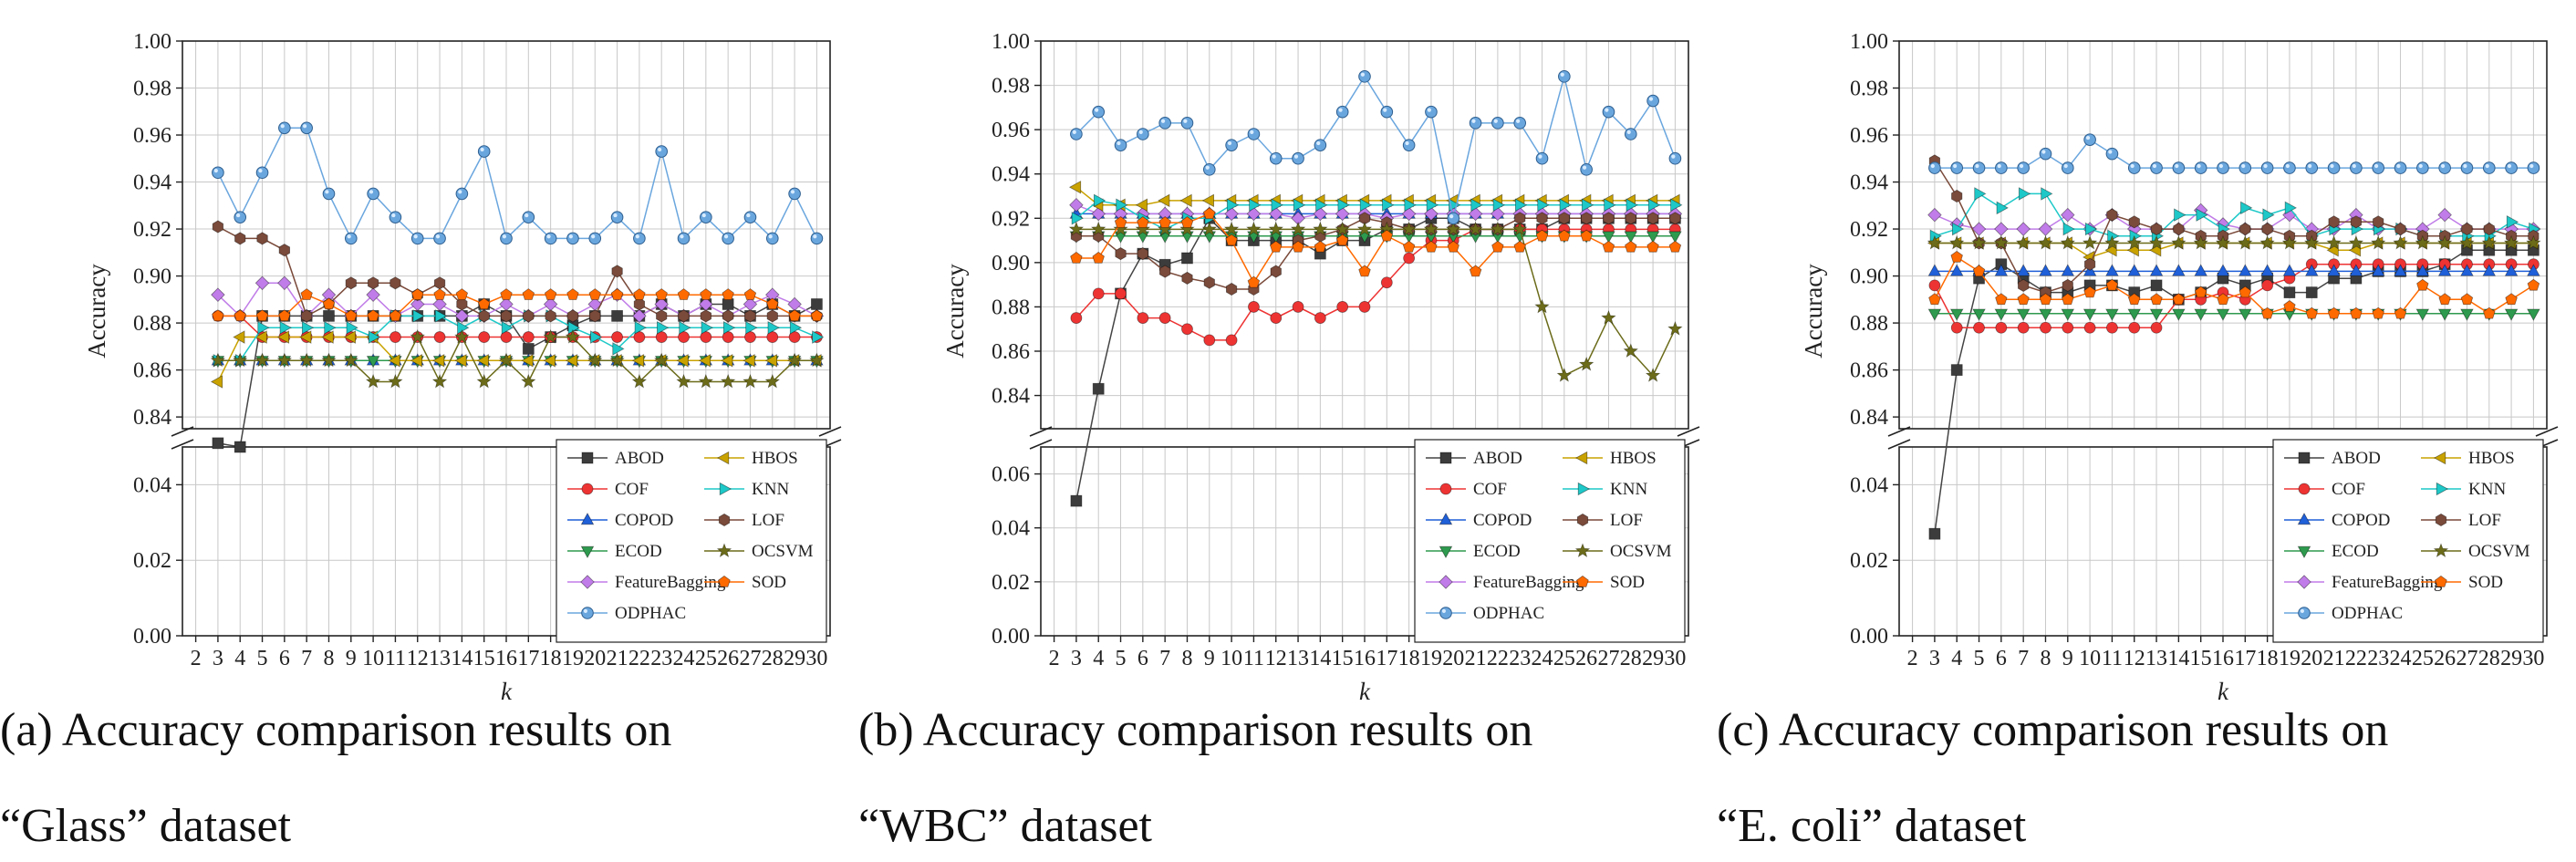 This screenshot has height=862, width=2576. Describe the element at coordinates (1869, 277) in the screenshot. I see `y-tick-label: 0.90` at that location.